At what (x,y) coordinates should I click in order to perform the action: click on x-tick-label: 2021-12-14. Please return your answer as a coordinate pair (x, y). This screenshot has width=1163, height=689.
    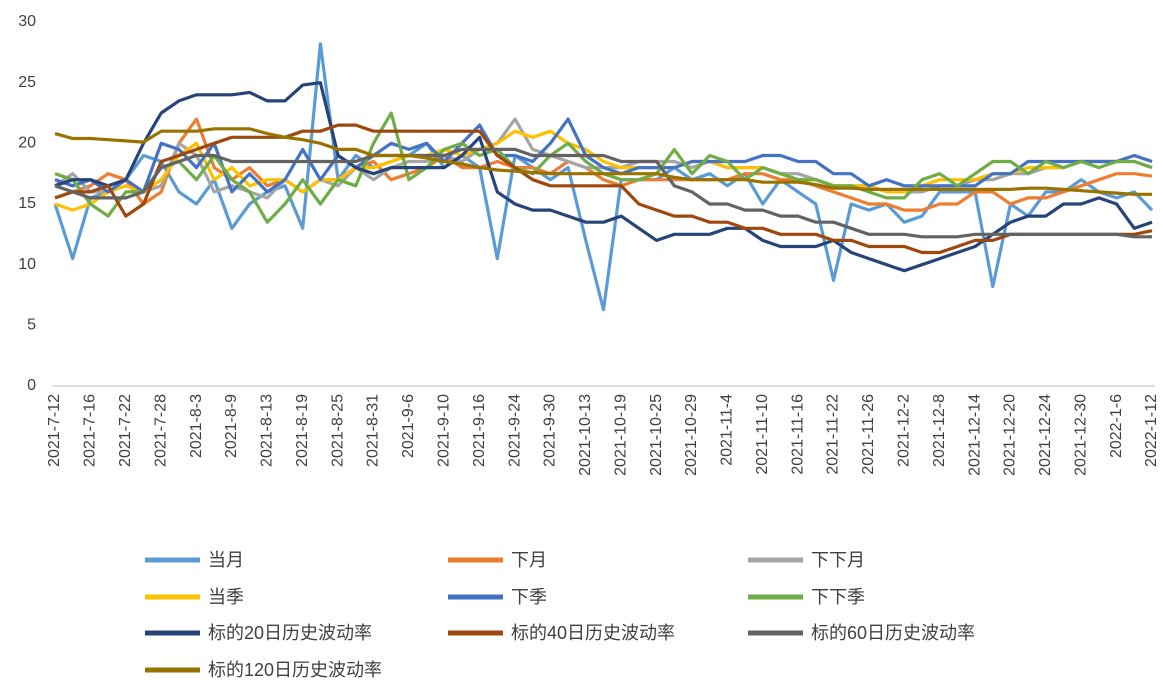
    Looking at the image, I should click on (974, 435).